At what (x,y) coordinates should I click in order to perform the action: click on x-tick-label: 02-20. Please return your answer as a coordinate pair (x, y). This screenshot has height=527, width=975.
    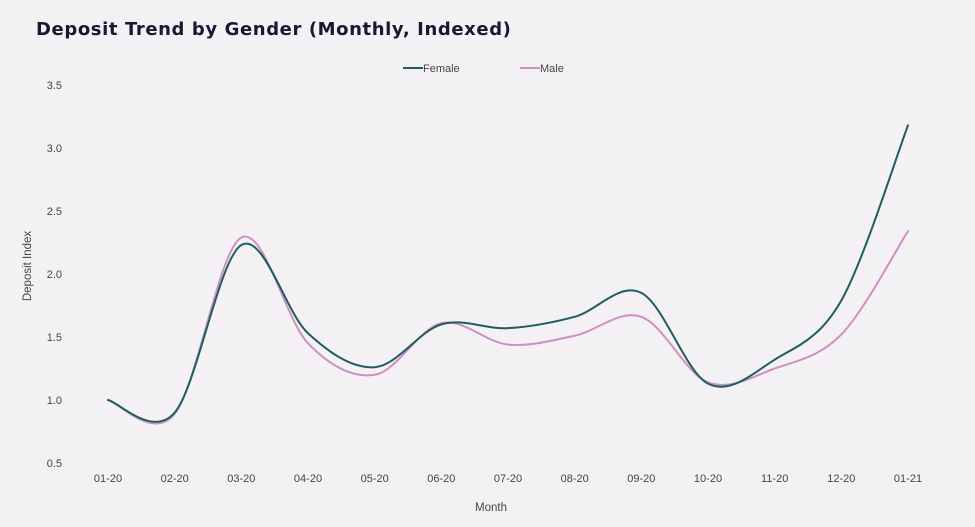
    Looking at the image, I should click on (175, 479).